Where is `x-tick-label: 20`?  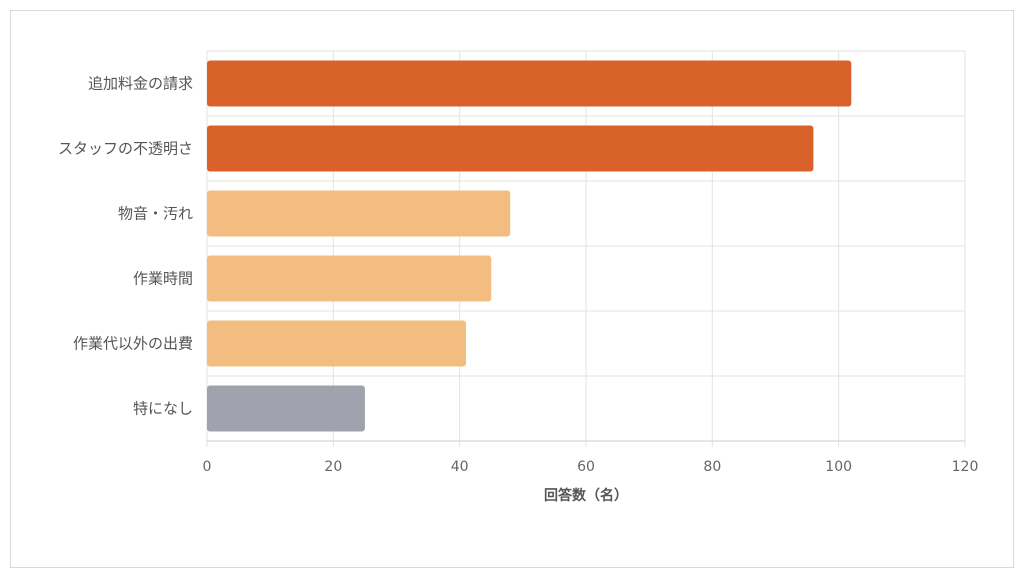
x-tick-label: 20 is located at coordinates (333, 467).